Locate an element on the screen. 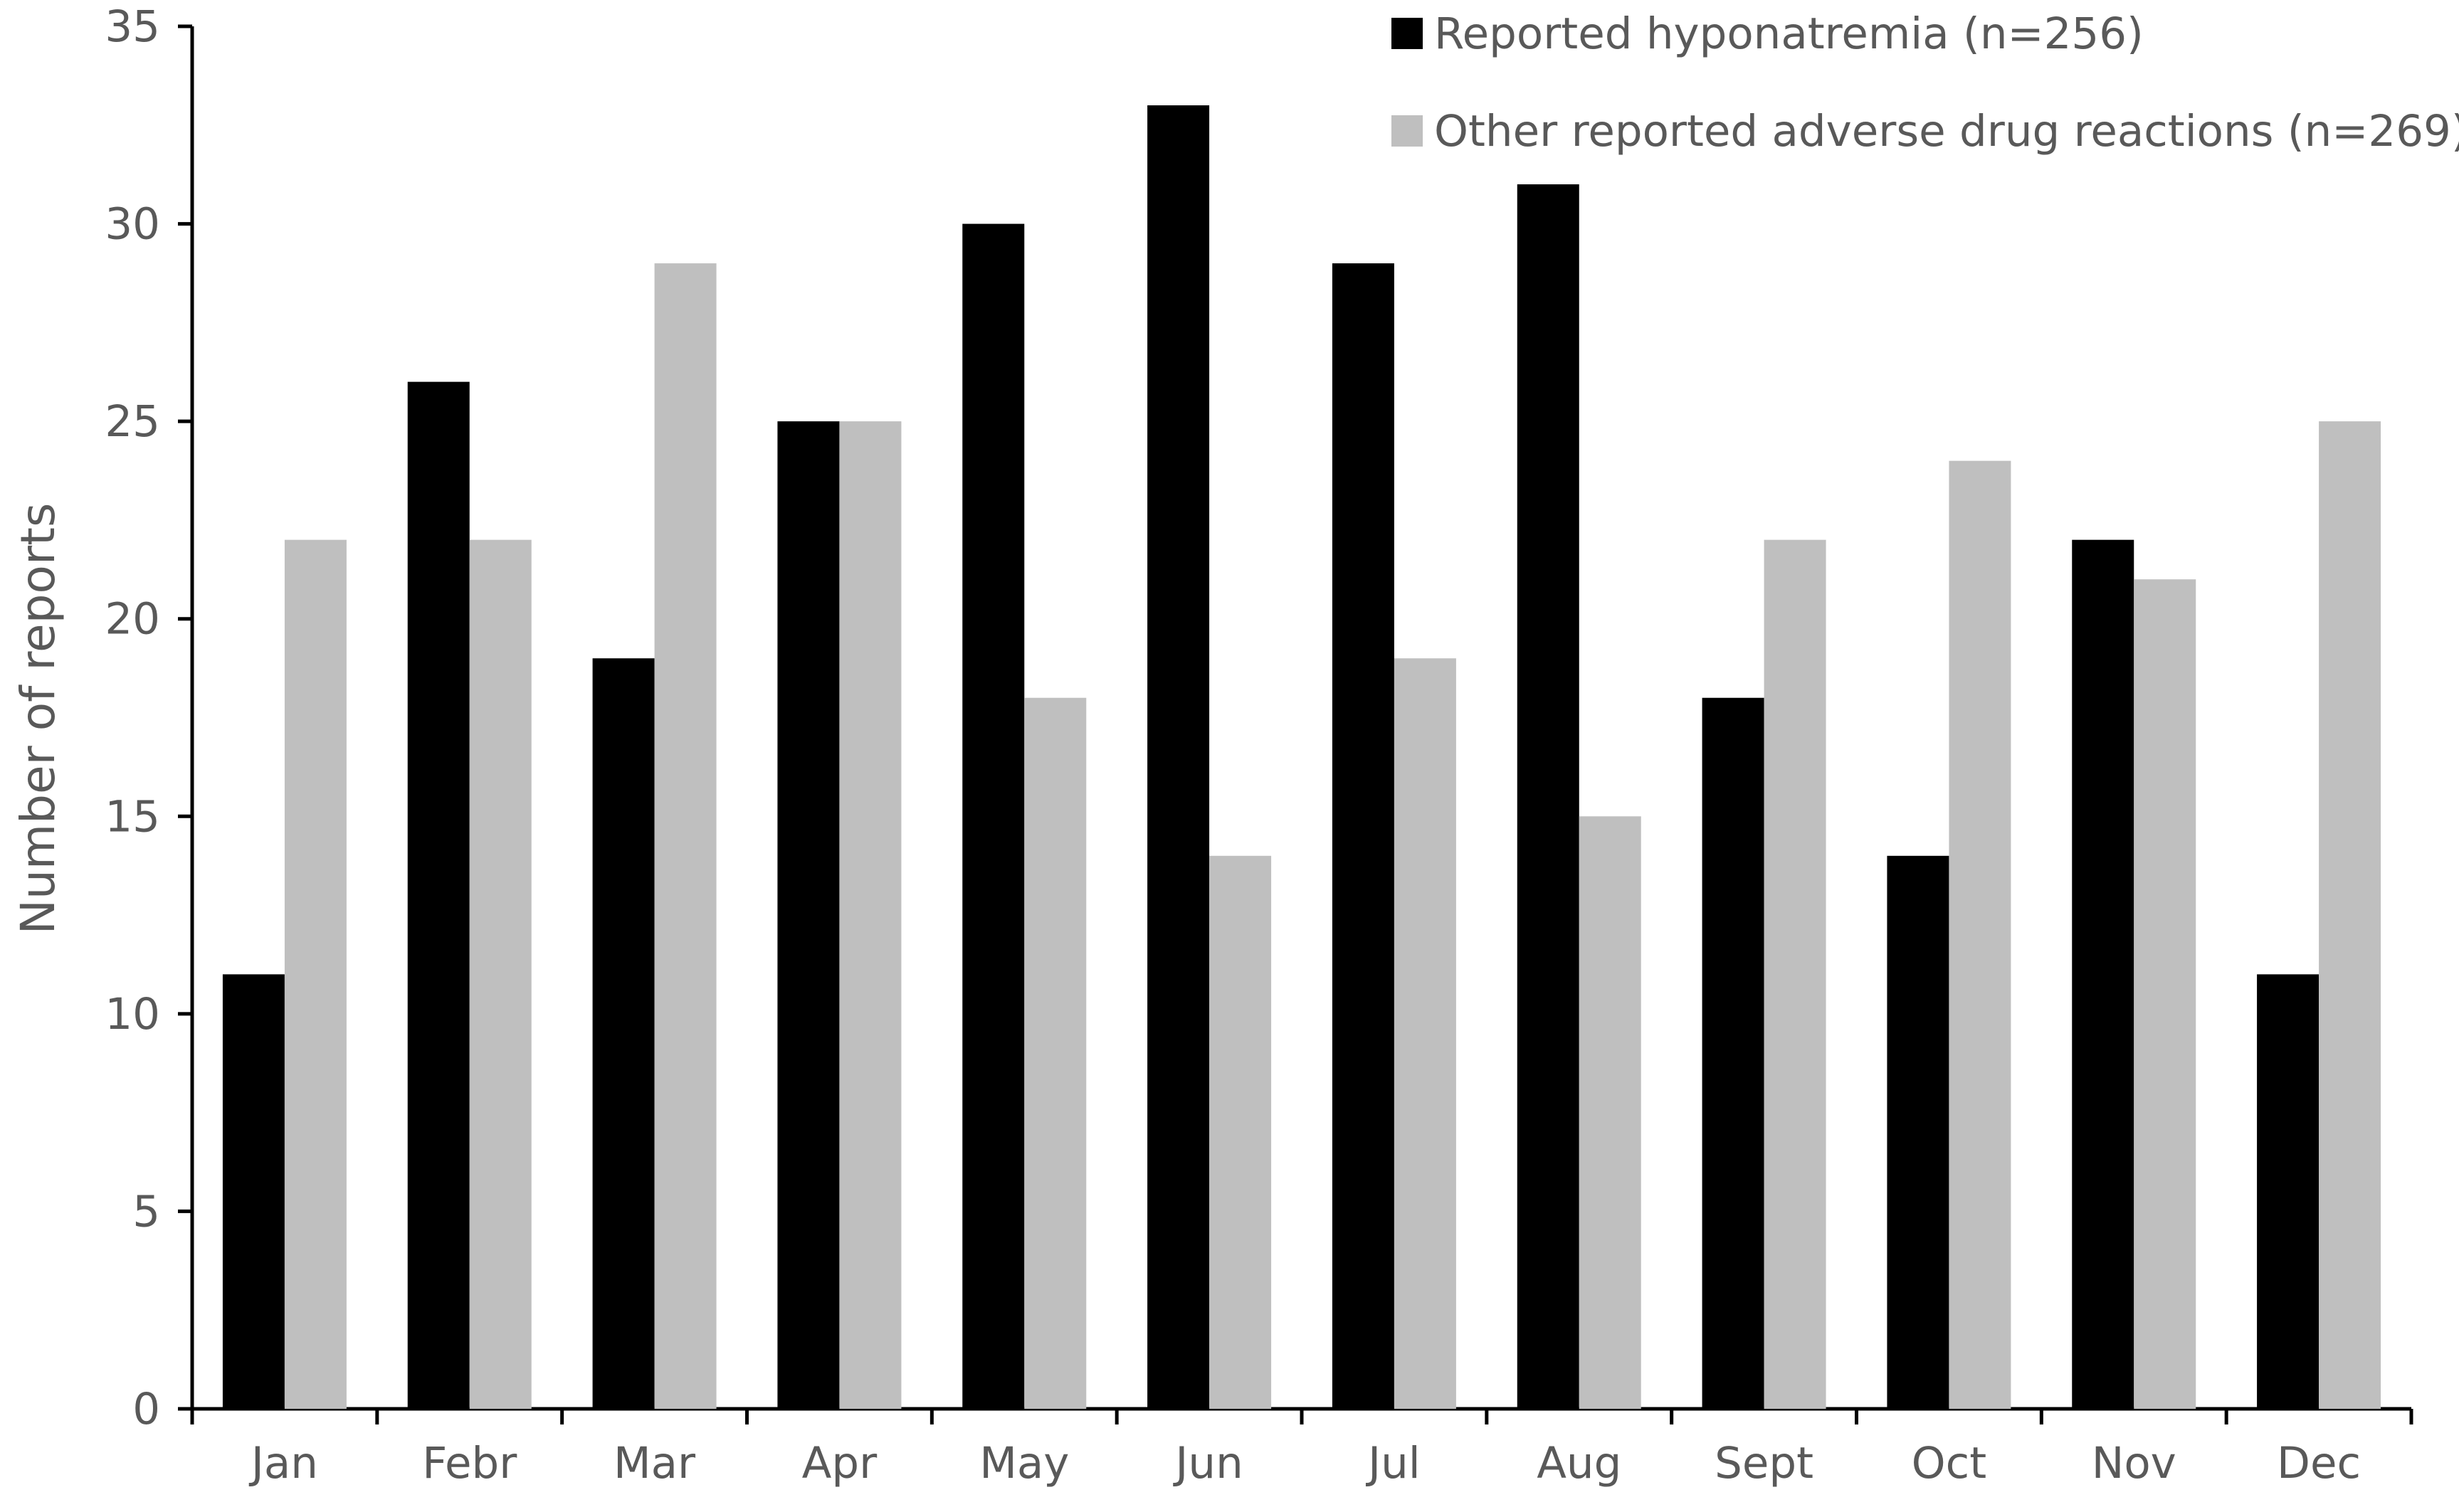  y-tick-label: 35 is located at coordinates (132, 26).